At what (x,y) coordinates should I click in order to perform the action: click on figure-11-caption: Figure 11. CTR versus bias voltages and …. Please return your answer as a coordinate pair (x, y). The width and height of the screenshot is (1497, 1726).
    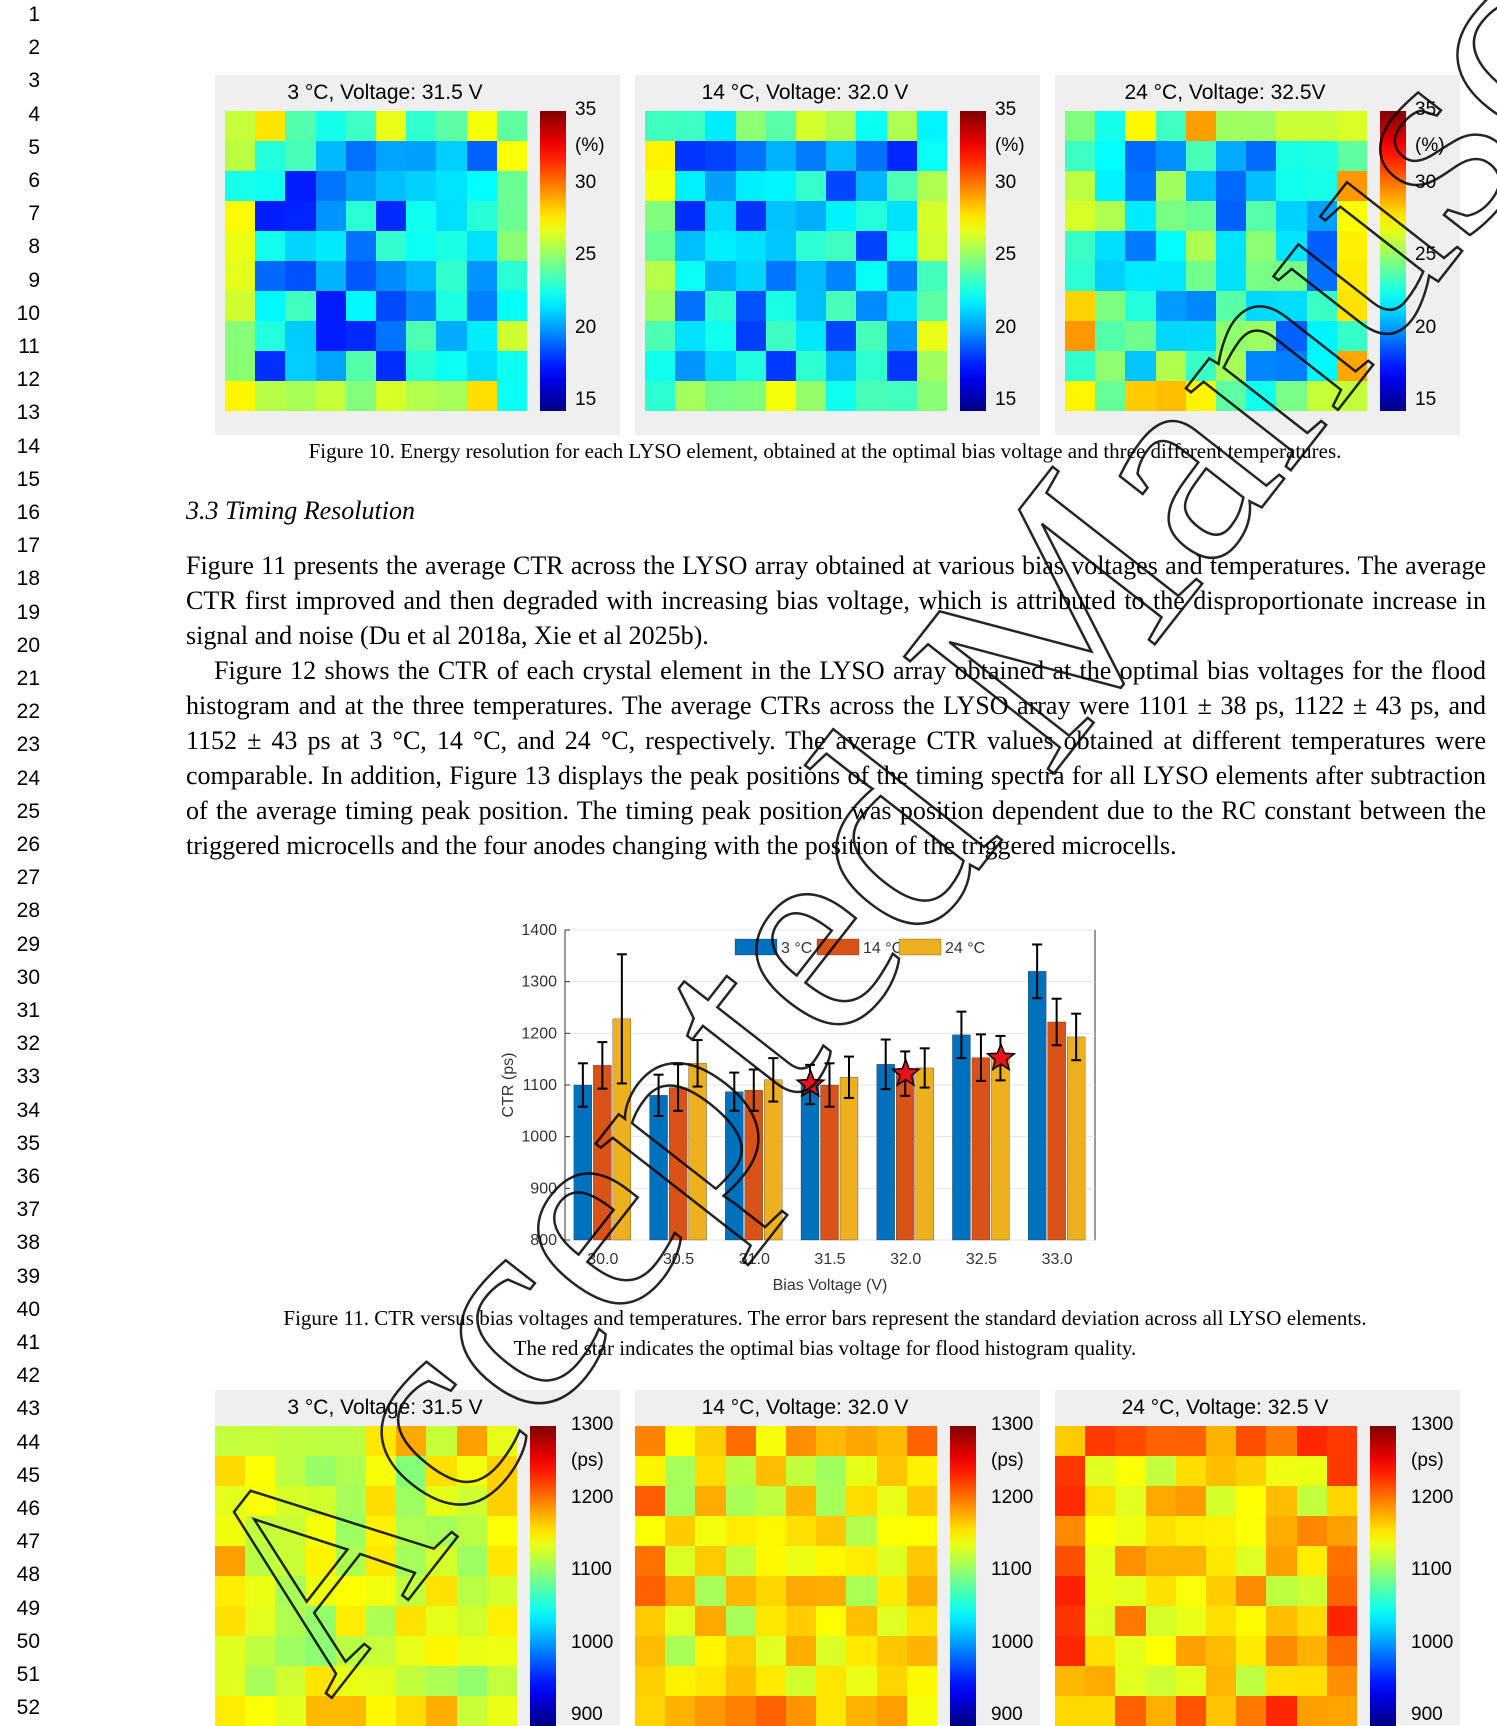
    Looking at the image, I should click on (825, 1333).